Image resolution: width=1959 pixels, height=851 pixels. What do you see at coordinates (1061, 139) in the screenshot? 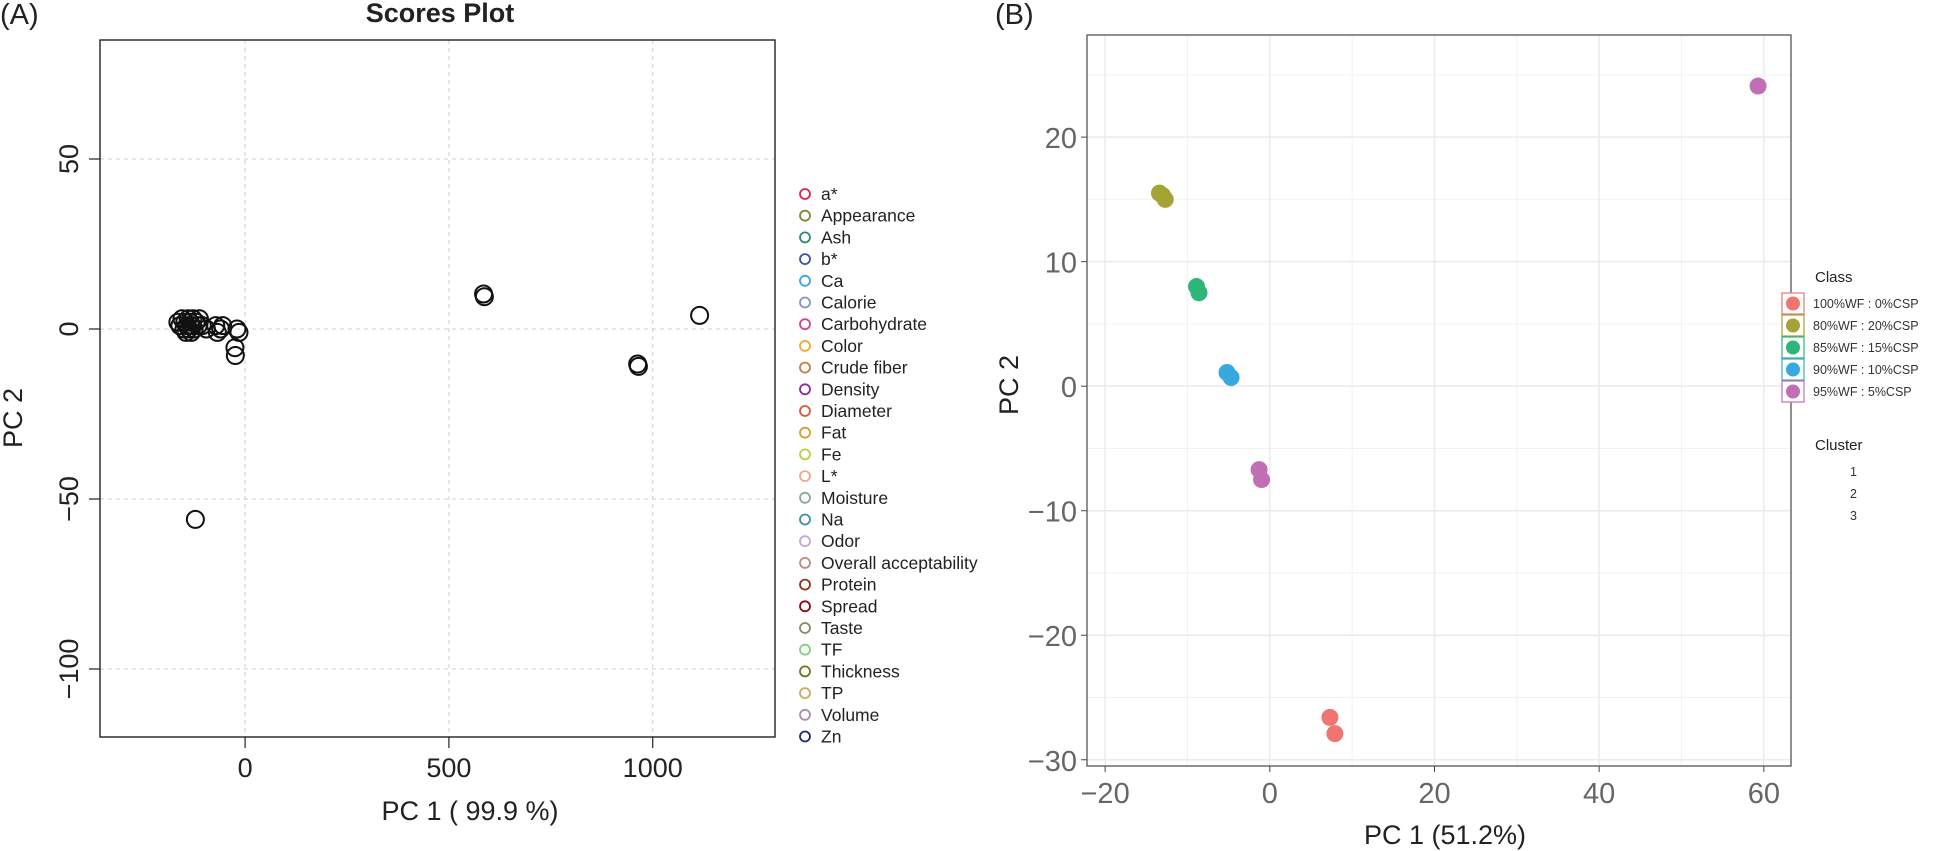
I see `y-tick-label: 20` at bounding box center [1061, 139].